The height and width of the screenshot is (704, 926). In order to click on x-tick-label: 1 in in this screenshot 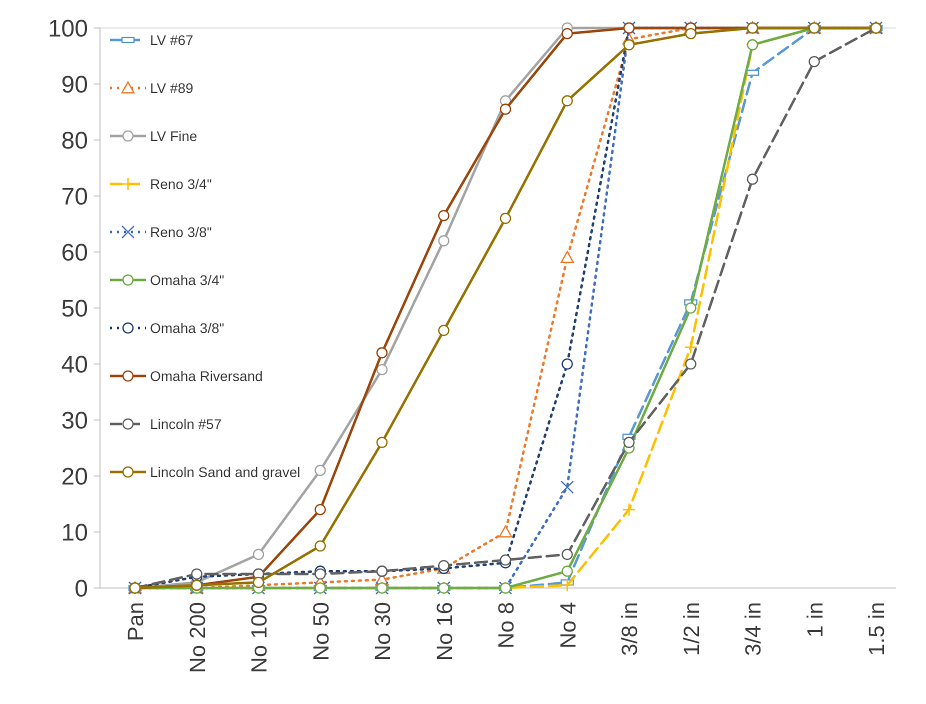, I will do `click(815, 620)`.